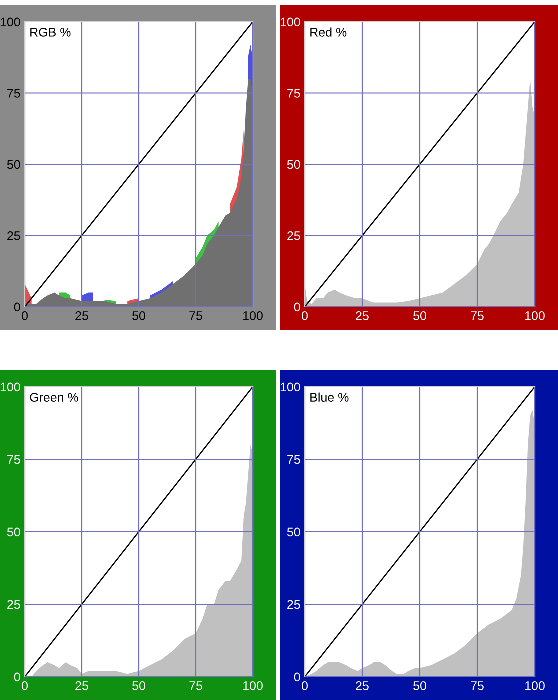 The height and width of the screenshot is (700, 558). I want to click on chart-title: Green %, so click(54, 397).